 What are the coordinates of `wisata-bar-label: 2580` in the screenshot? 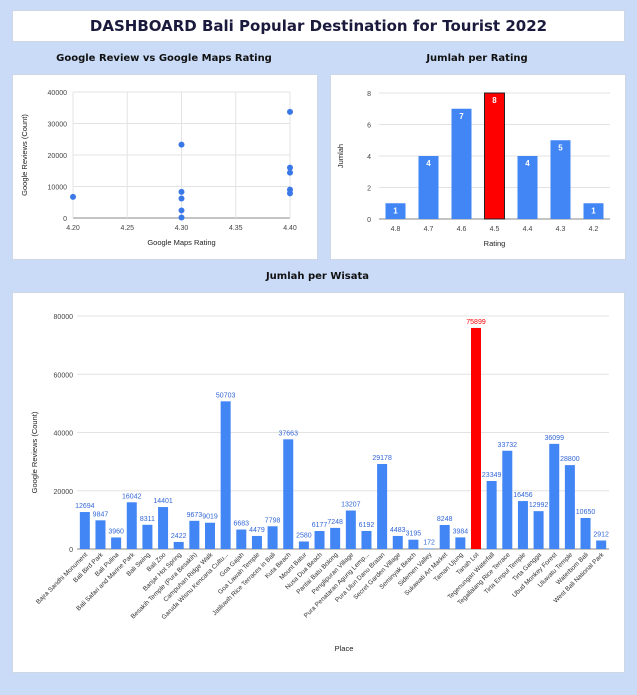 It's located at (304, 535).